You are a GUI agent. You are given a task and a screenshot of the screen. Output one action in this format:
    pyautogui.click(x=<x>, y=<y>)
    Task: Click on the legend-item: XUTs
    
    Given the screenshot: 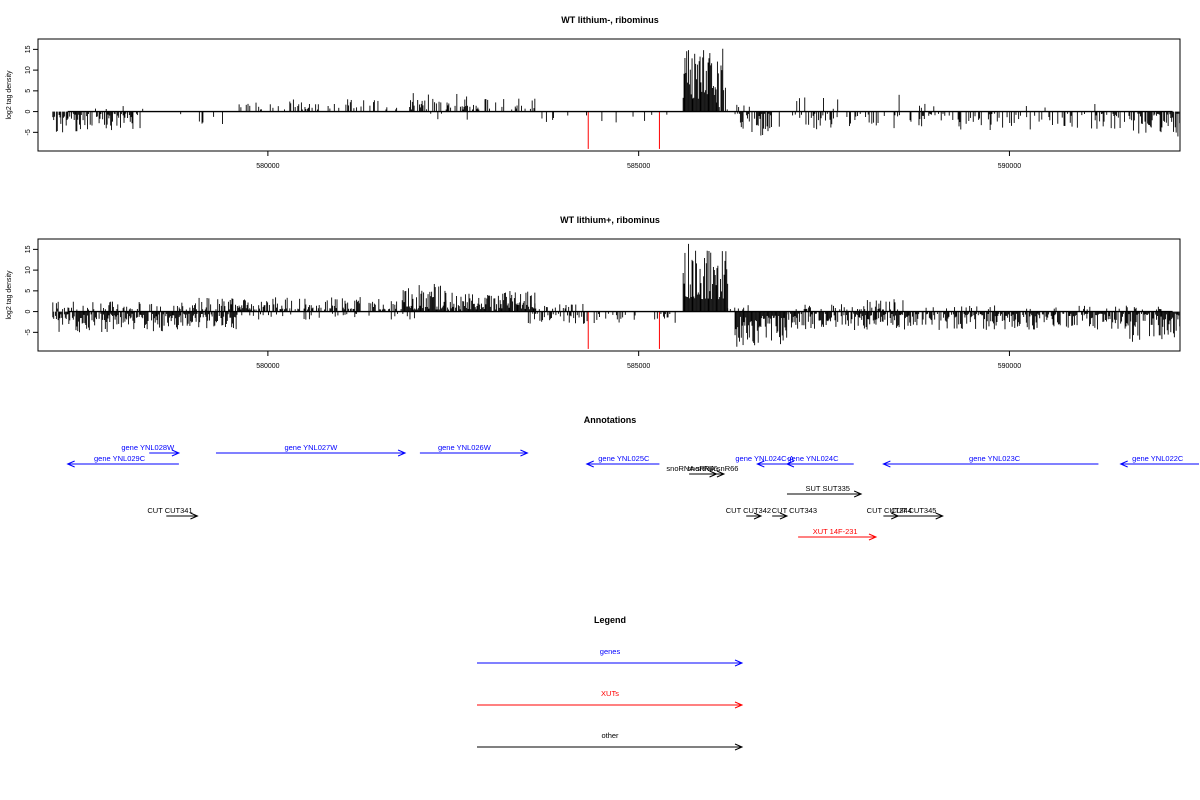 What is the action you would take?
    pyautogui.click(x=610, y=699)
    